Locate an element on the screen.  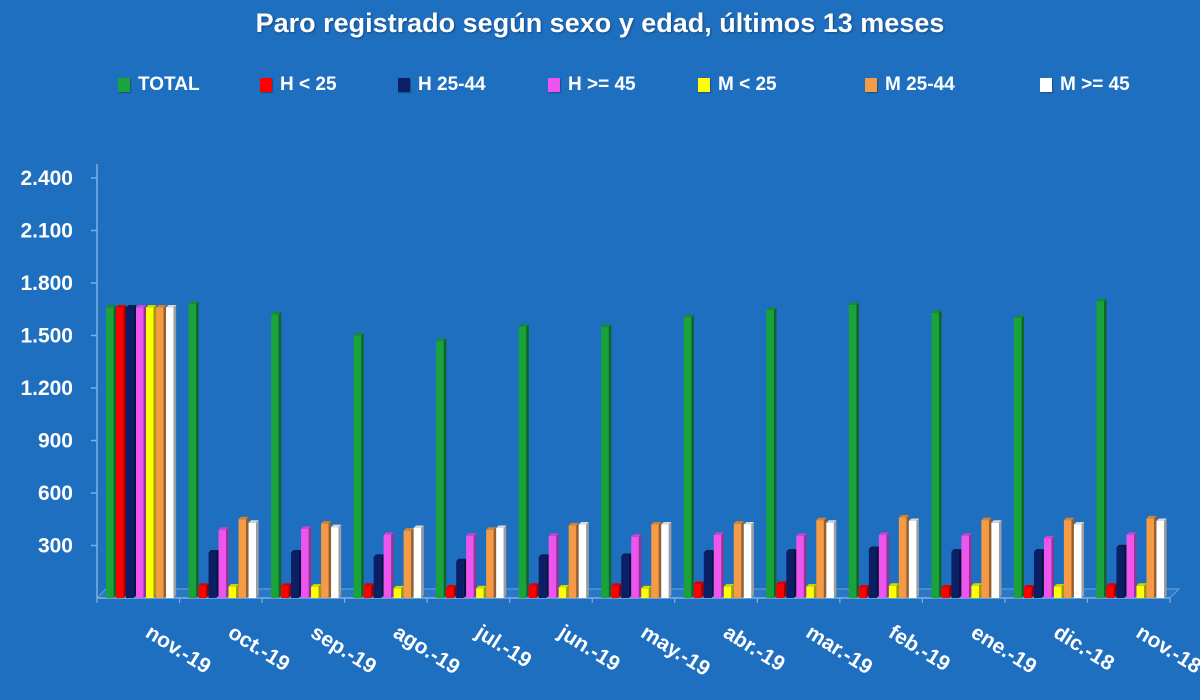
legend-item: H 25-44 is located at coordinates (442, 85).